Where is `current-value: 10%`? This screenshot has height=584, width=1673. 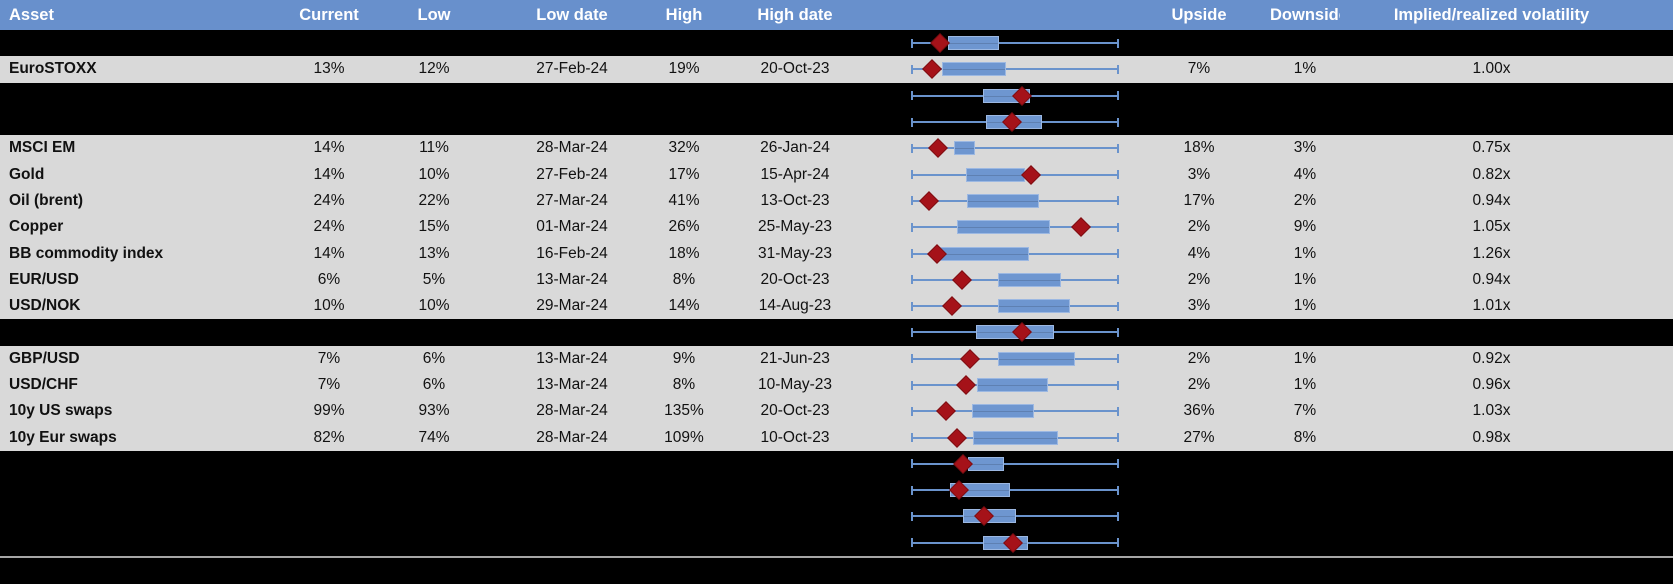
current-value: 10% is located at coordinates (329, 306).